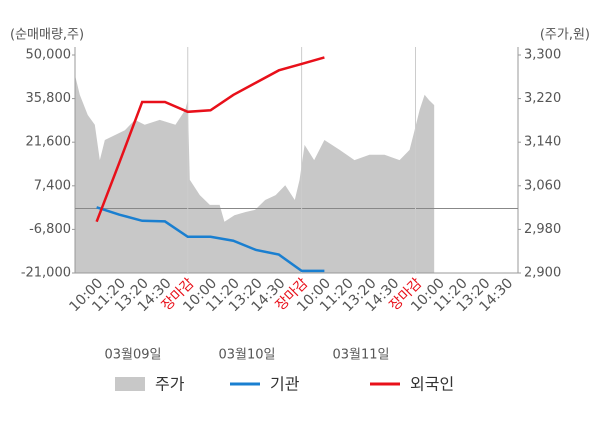 The width and height of the screenshot is (600, 432). Describe the element at coordinates (542, 229) in the screenshot. I see `y2-tick-label: 2,980` at that location.